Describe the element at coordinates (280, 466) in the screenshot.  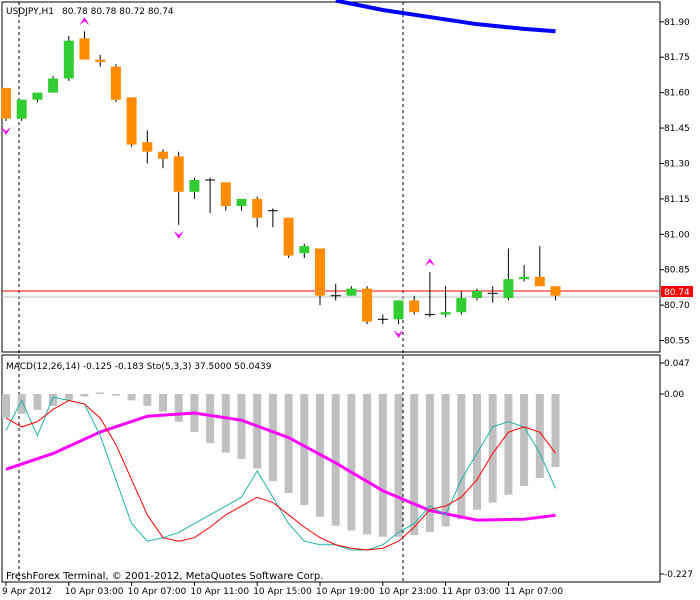
I see `macd-signal-line` at that location.